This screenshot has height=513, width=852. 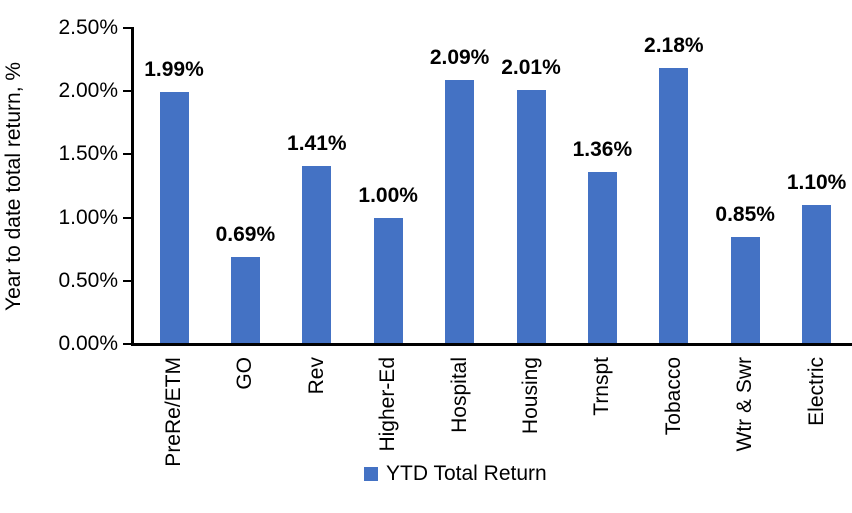 What do you see at coordinates (531, 216) in the screenshot?
I see `bar-Housing` at bounding box center [531, 216].